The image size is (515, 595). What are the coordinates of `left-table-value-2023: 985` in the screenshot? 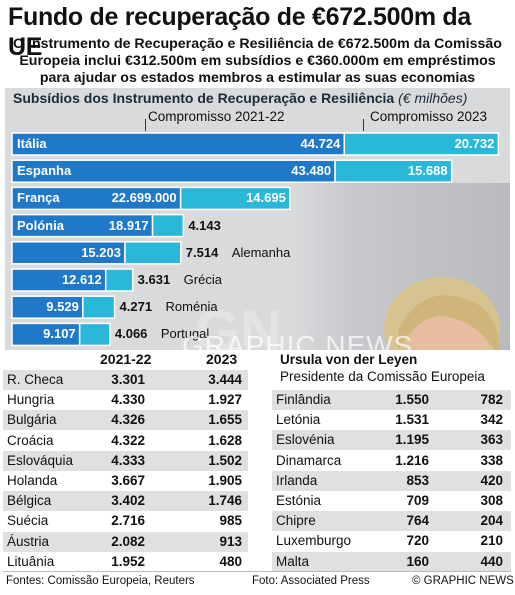 It's located at (230, 521).